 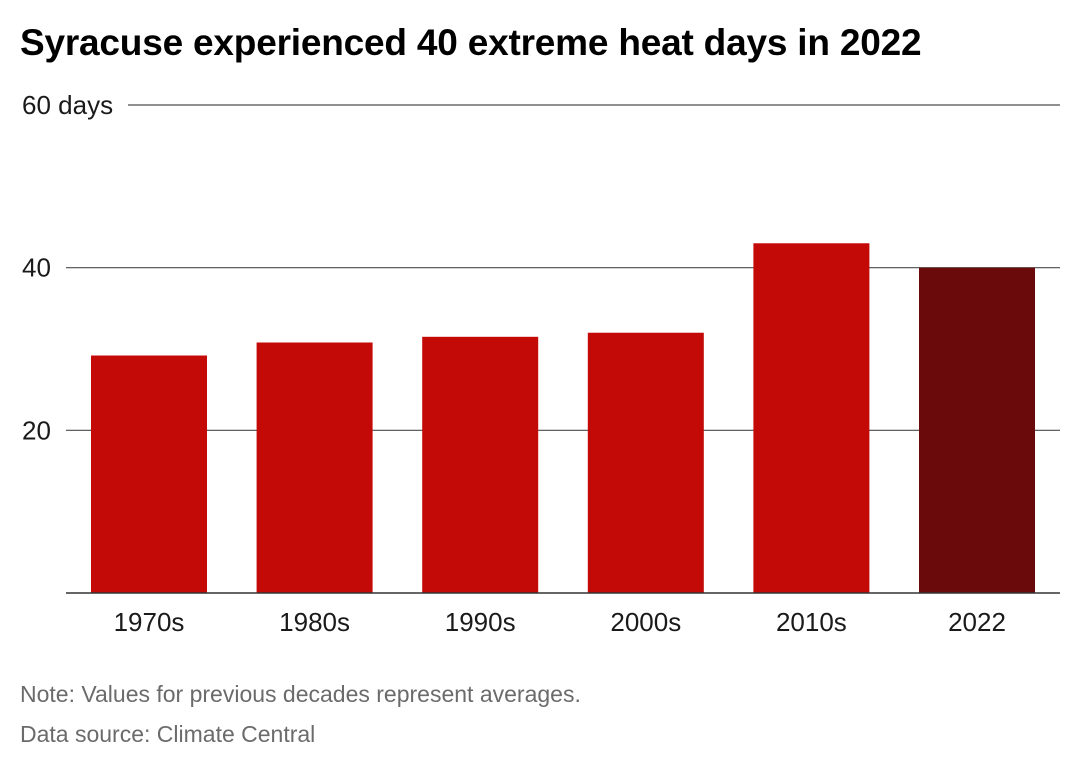 I want to click on data-source: Data source: Climate Central, so click(x=168, y=734).